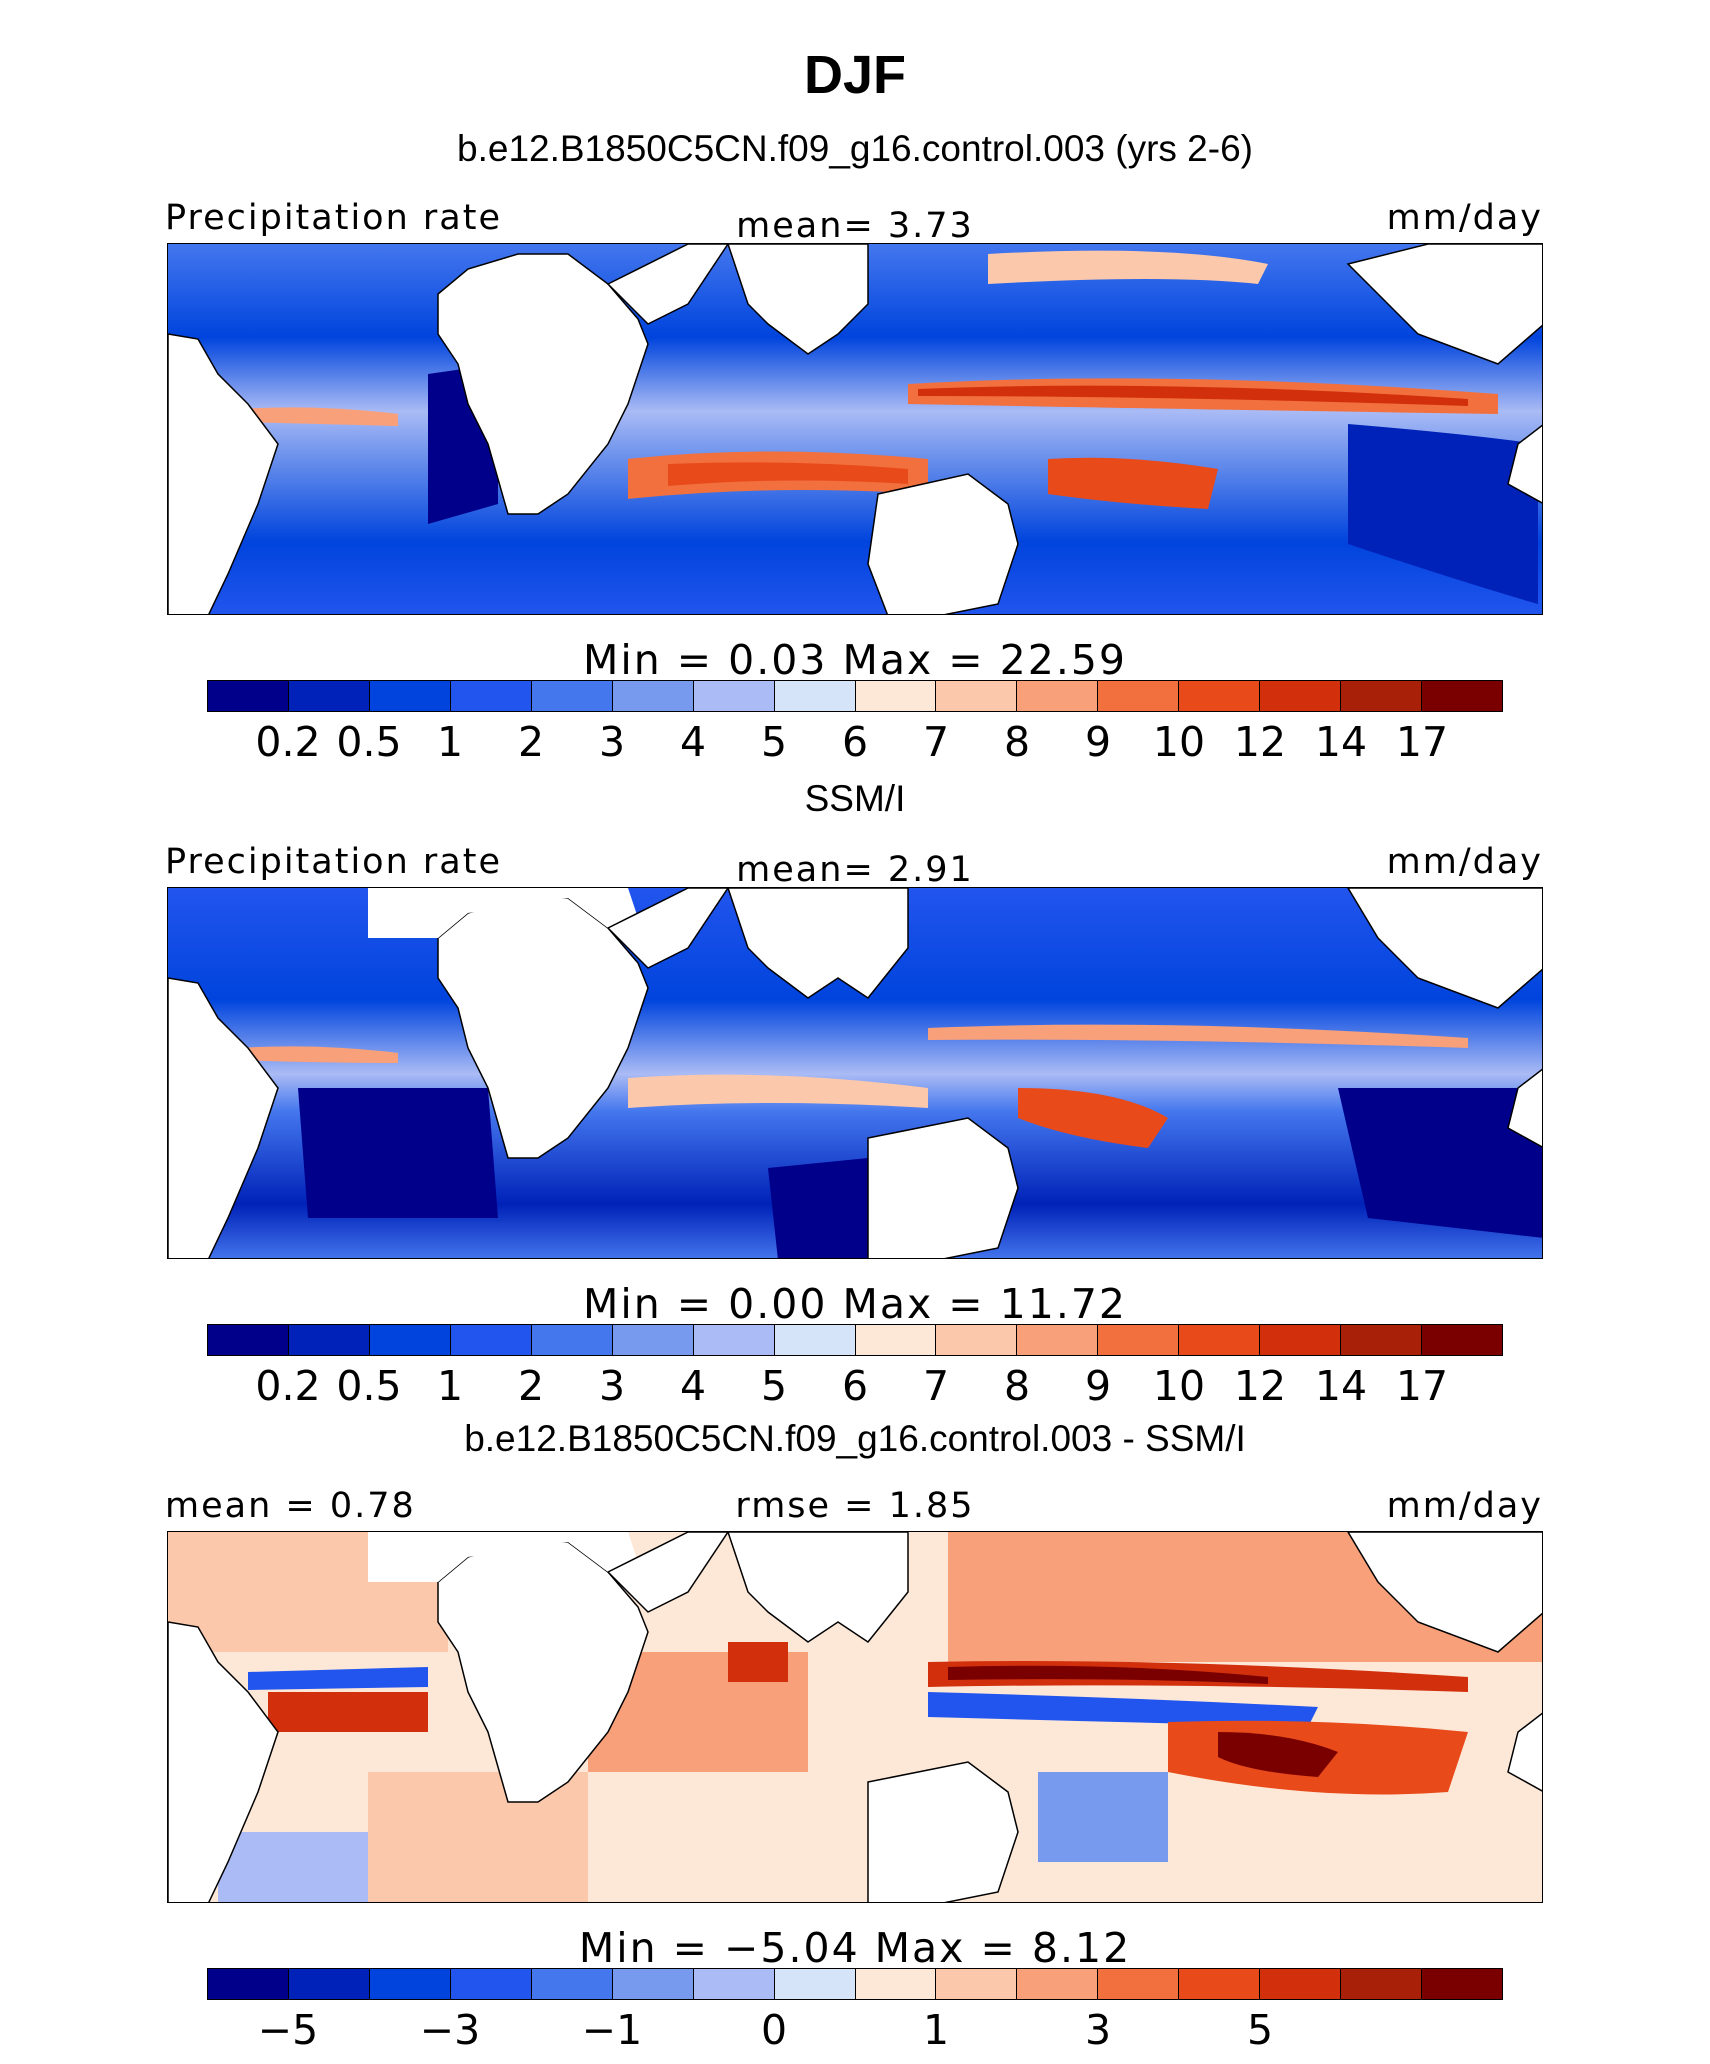 The height and width of the screenshot is (2064, 1710). I want to click on panel-rmse-label: rmse = 1.85, so click(855, 1506).